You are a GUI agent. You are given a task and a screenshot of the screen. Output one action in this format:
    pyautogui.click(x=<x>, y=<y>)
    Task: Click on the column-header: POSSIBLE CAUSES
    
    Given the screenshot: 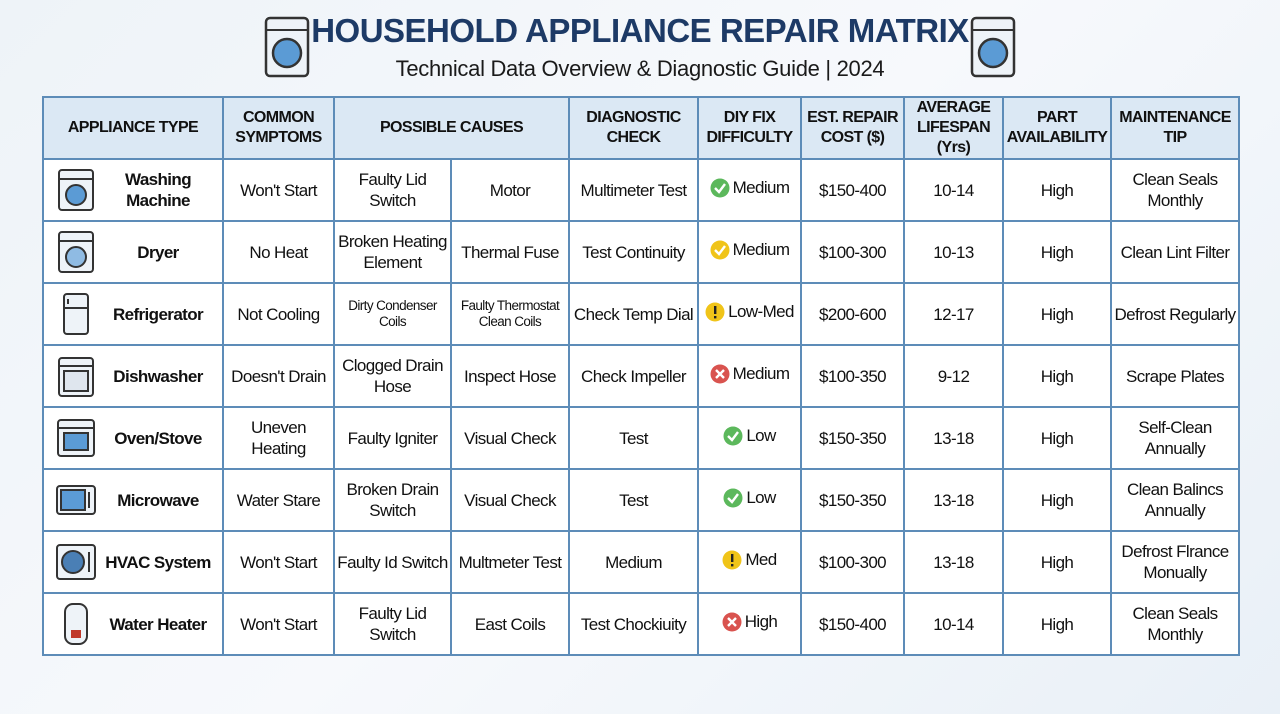 What is the action you would take?
    pyautogui.click(x=451, y=128)
    